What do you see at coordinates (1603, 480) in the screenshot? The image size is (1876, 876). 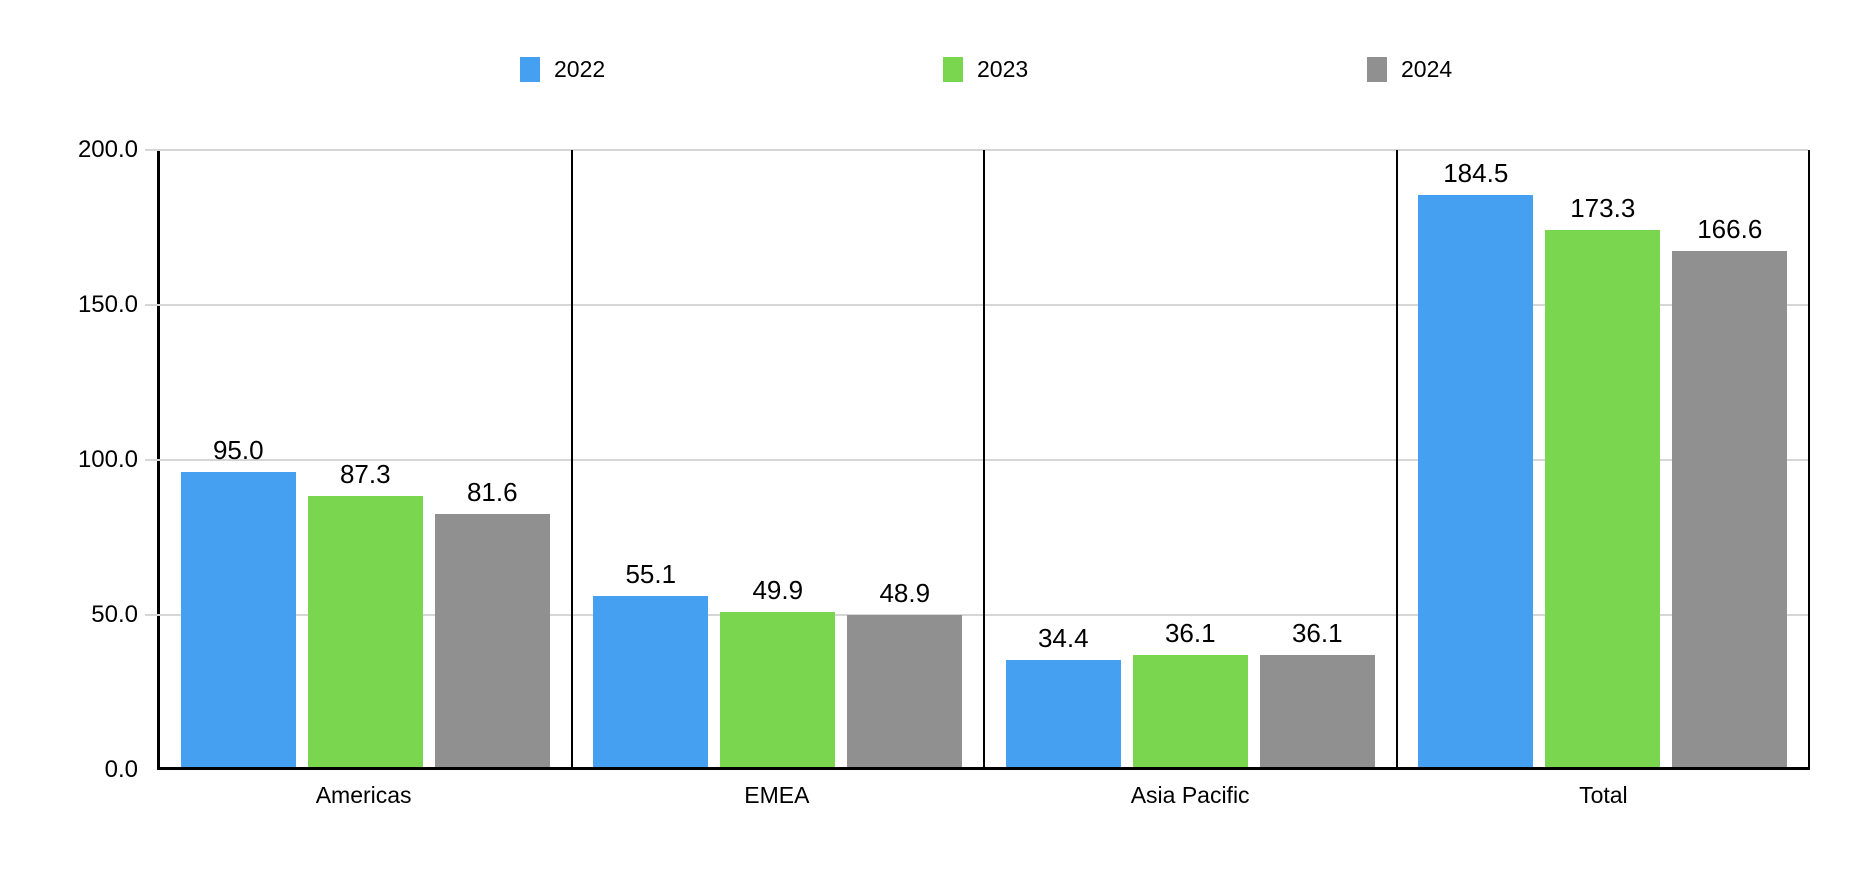 I see `bar-2023-total: 173.3` at bounding box center [1603, 480].